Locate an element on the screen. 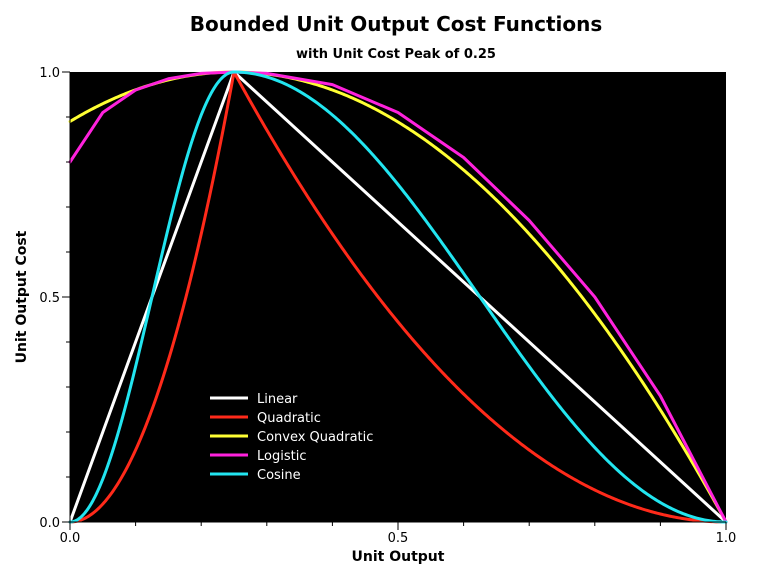 This screenshot has height=580, width=763. legend-label-logistic: Logistic is located at coordinates (281, 456).